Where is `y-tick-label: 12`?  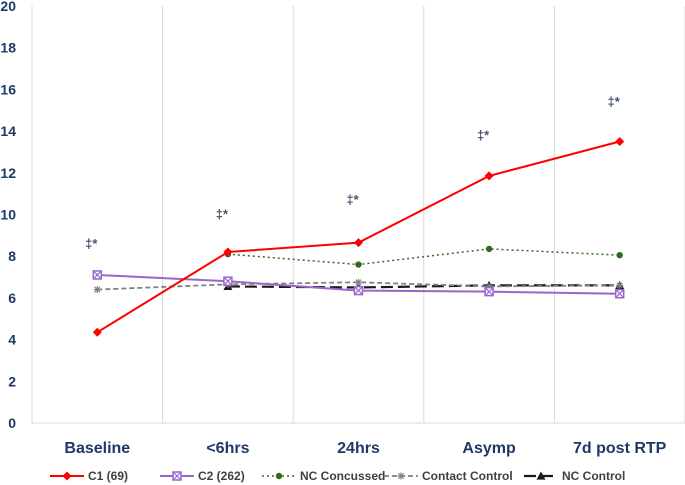
y-tick-label: 12 is located at coordinates (8, 173).